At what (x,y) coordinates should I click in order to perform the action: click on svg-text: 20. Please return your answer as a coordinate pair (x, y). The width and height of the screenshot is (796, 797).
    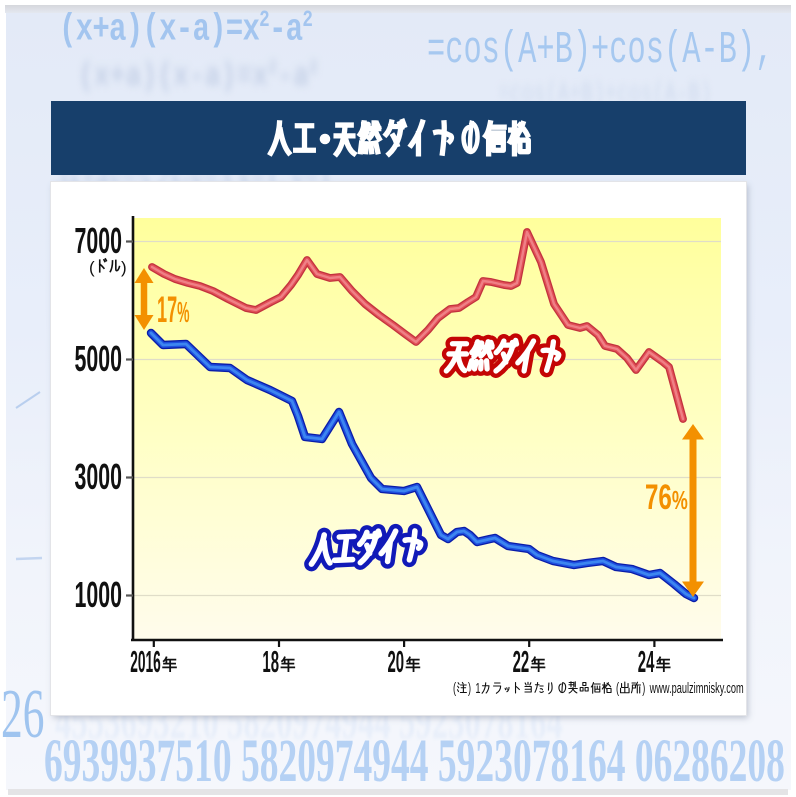
    Looking at the image, I should click on (395, 662).